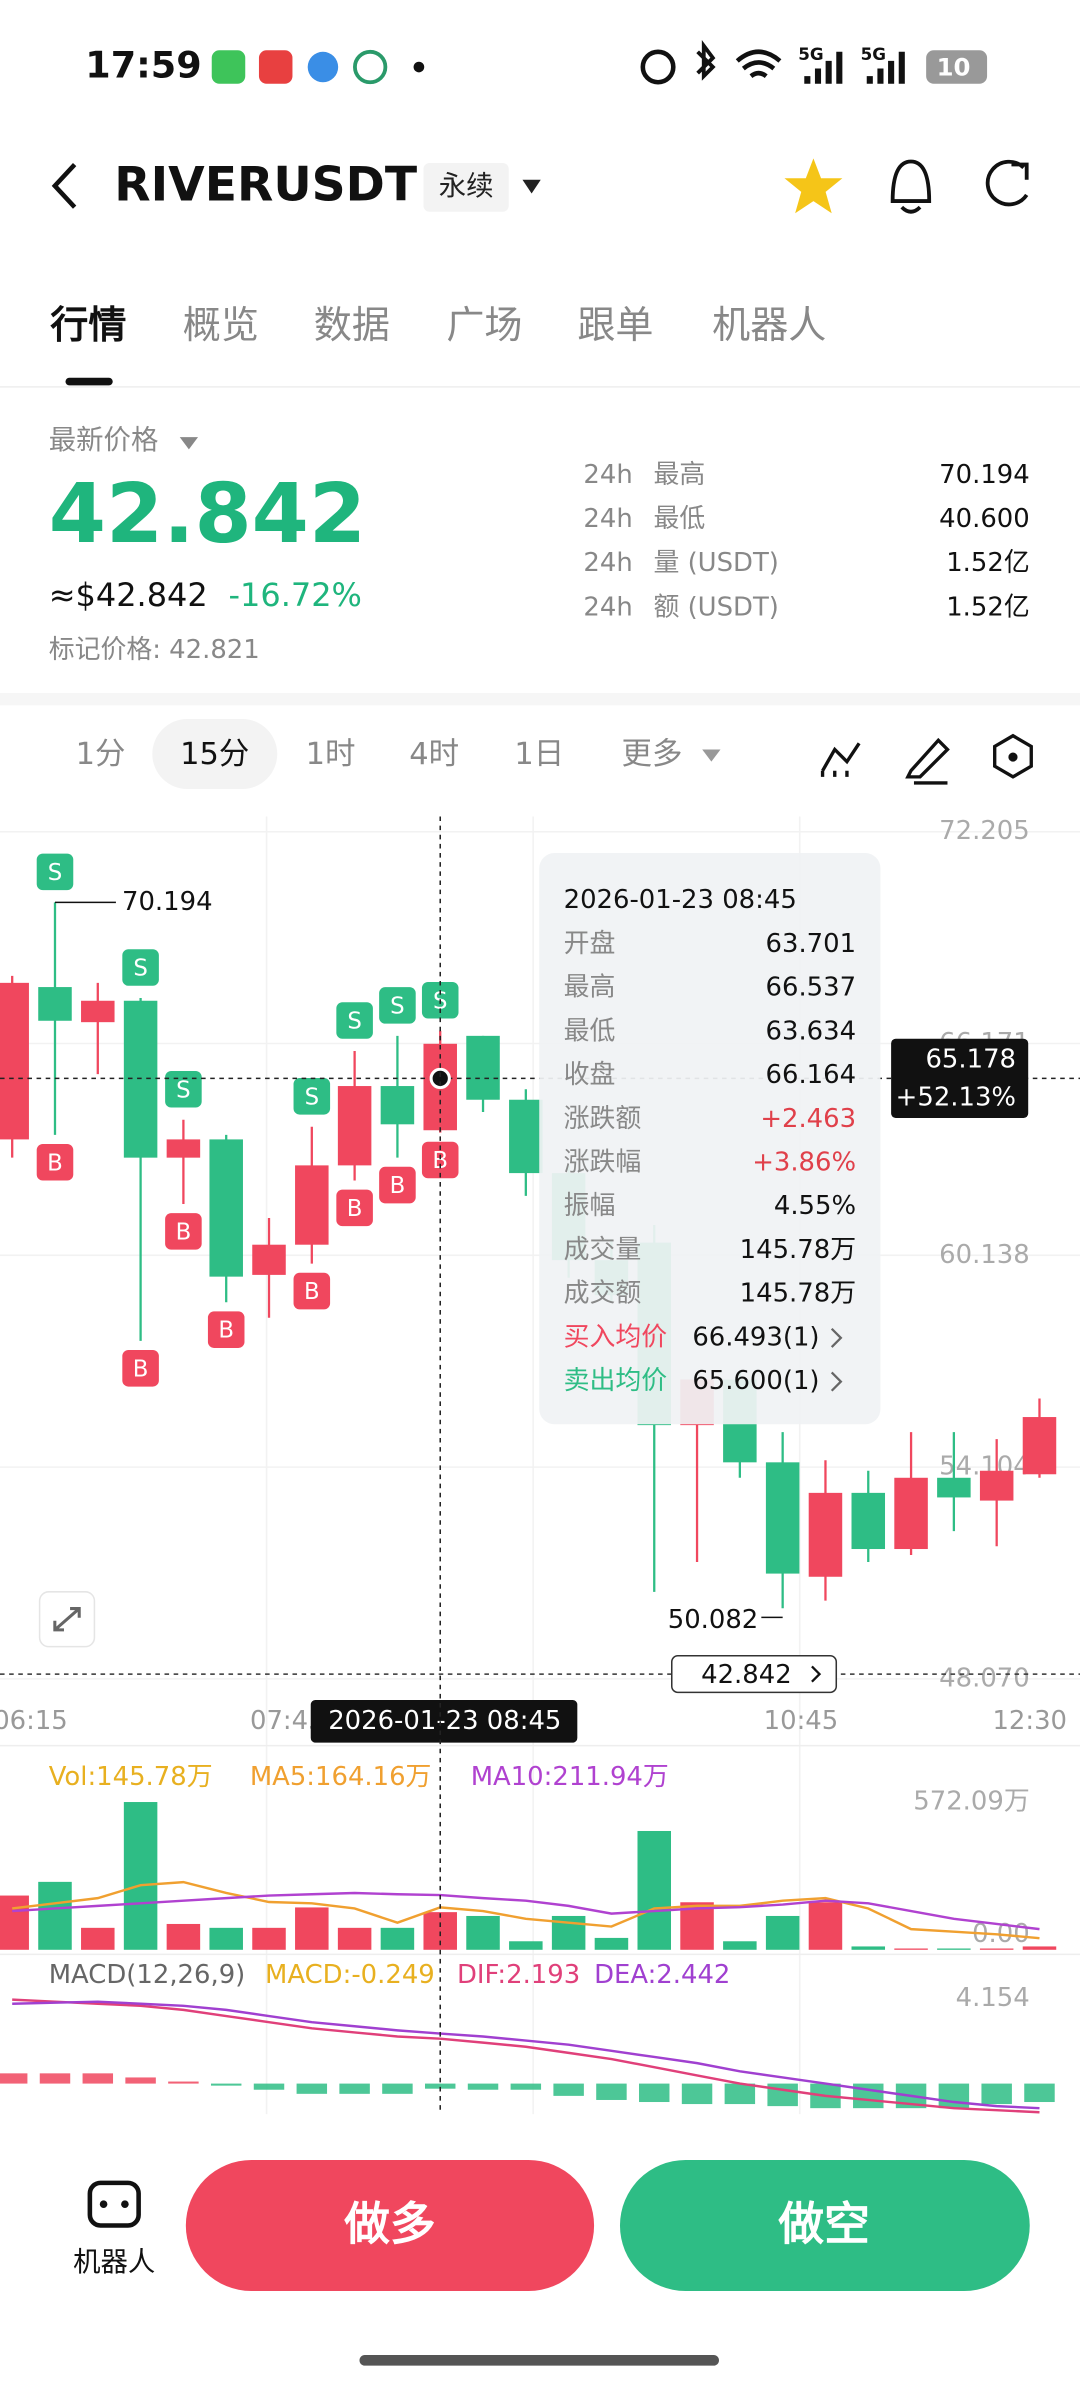 This screenshot has height=2392, width=1080. Describe the element at coordinates (89, 381) in the screenshot. I see `tab-indicator` at that location.